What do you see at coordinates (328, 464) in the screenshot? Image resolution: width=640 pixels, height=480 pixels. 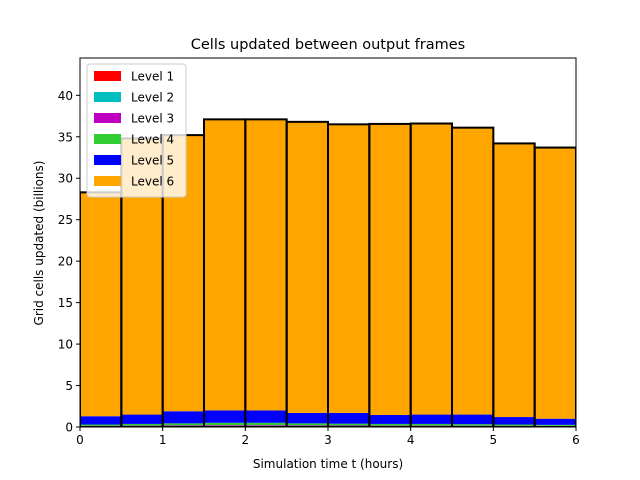 I see `x-axis-label: Simulation time t (hours)` at bounding box center [328, 464].